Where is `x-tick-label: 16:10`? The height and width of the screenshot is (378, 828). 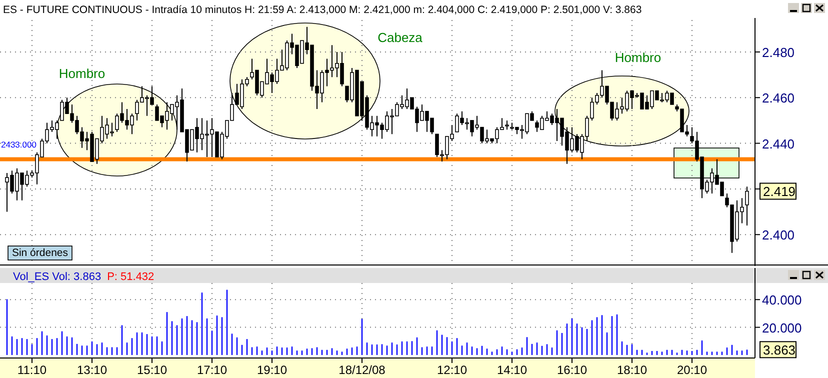 x-tick-label: 16:10 is located at coordinates (572, 370).